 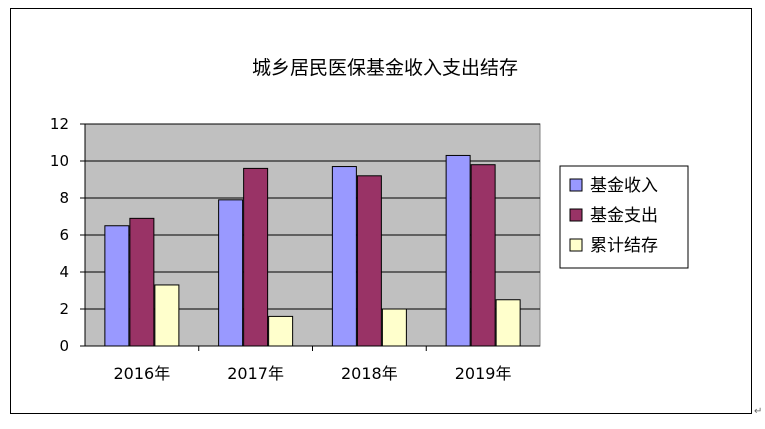 What do you see at coordinates (142, 373) in the screenshot?
I see `x-tick-label: 2016年` at bounding box center [142, 373].